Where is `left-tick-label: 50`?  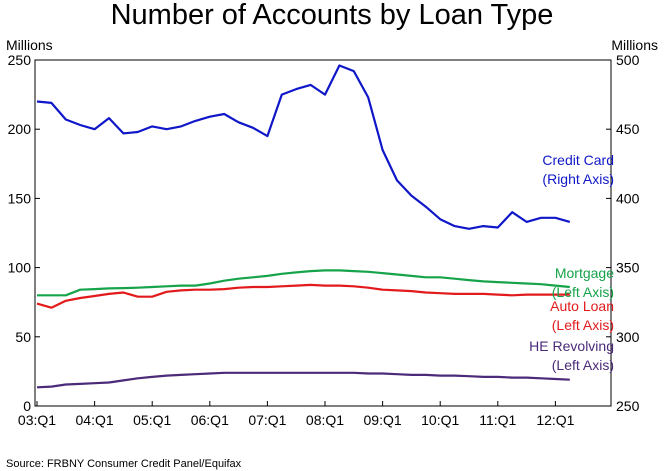
left-tick-label: 50 is located at coordinates (23, 337).